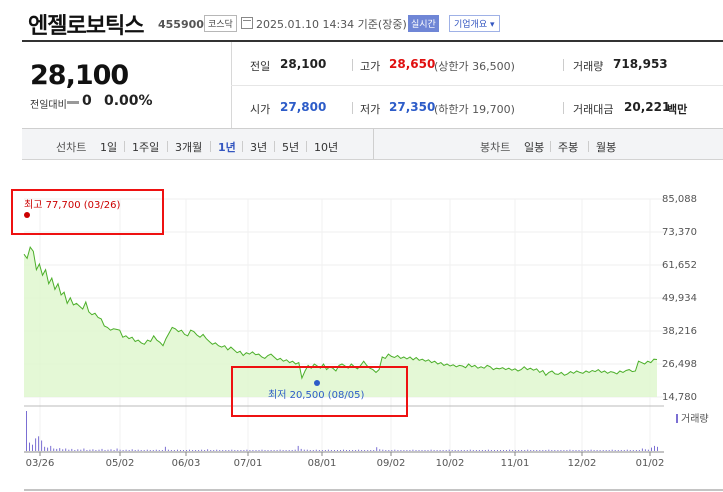 Image resolution: width=723 pixels, height=492 pixels. I want to click on range-10y: 10년, so click(326, 147).